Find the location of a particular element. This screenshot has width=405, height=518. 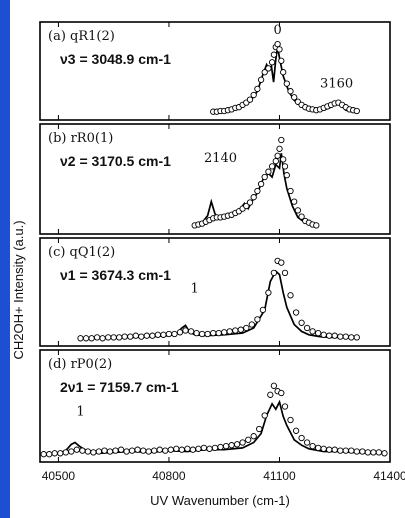

x-tick-label: 41400 is located at coordinates (389, 476).